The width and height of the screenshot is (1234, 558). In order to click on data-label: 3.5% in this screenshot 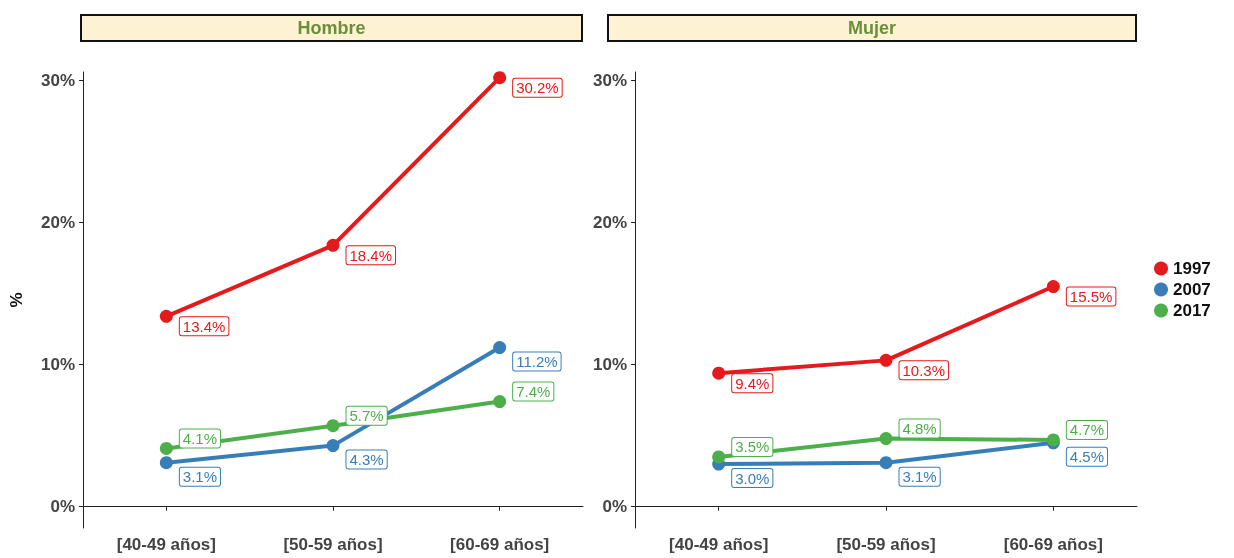, I will do `click(752, 447)`.